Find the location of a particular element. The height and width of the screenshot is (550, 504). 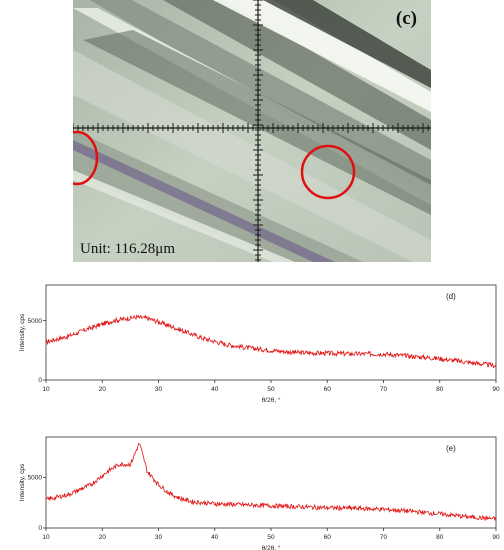

x-tick-label-d: 80 is located at coordinates (440, 389).